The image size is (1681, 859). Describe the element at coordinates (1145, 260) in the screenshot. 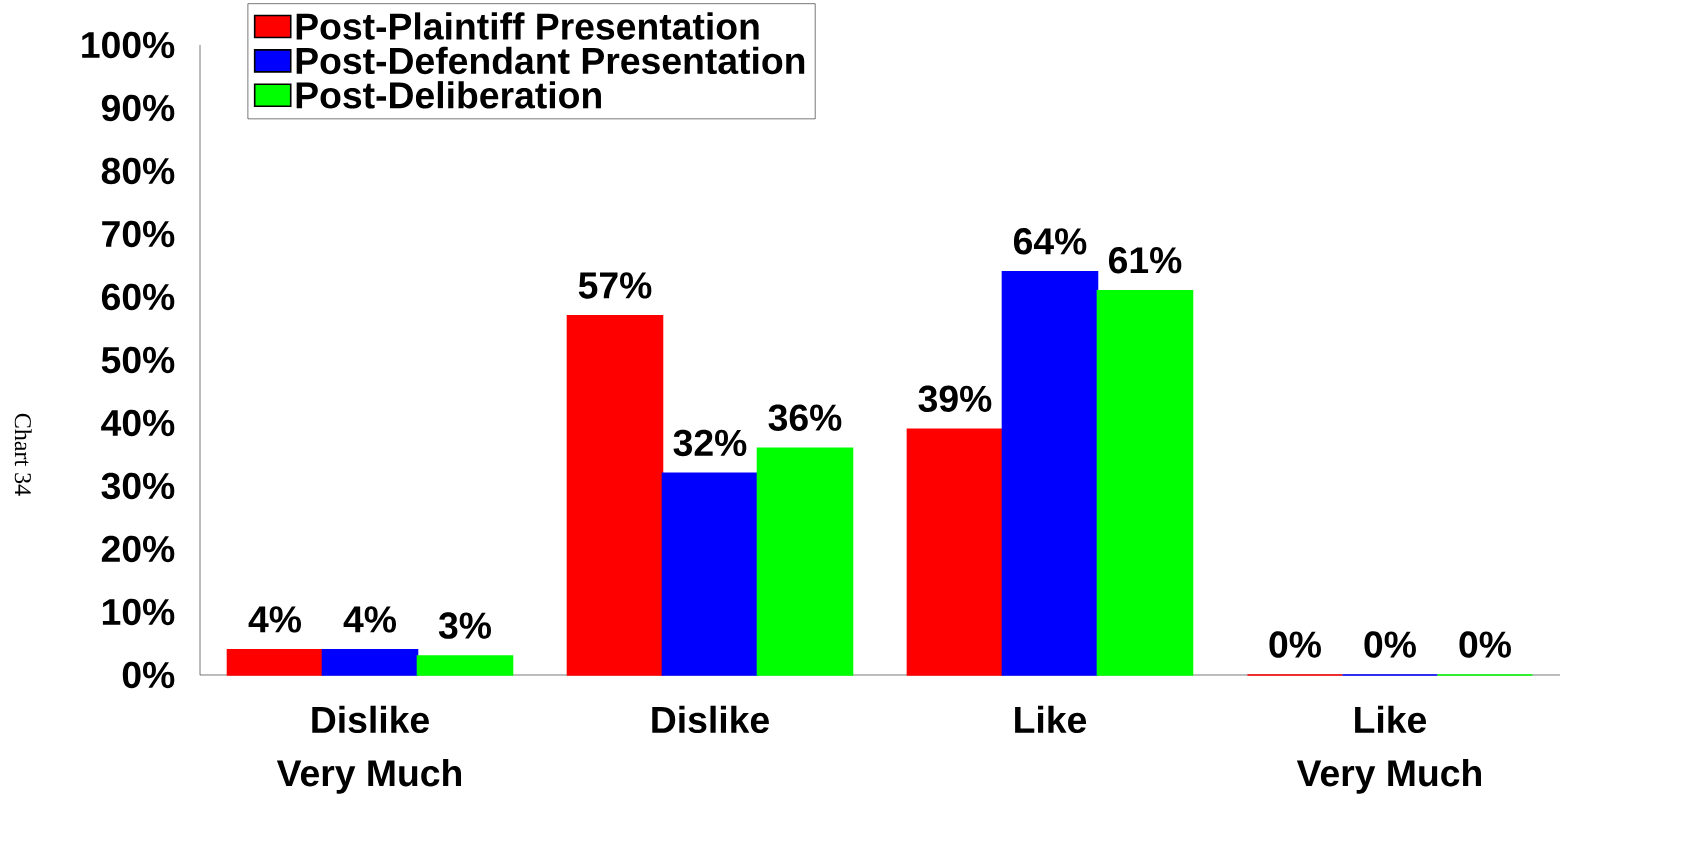

I see `data-label: 61%` at that location.